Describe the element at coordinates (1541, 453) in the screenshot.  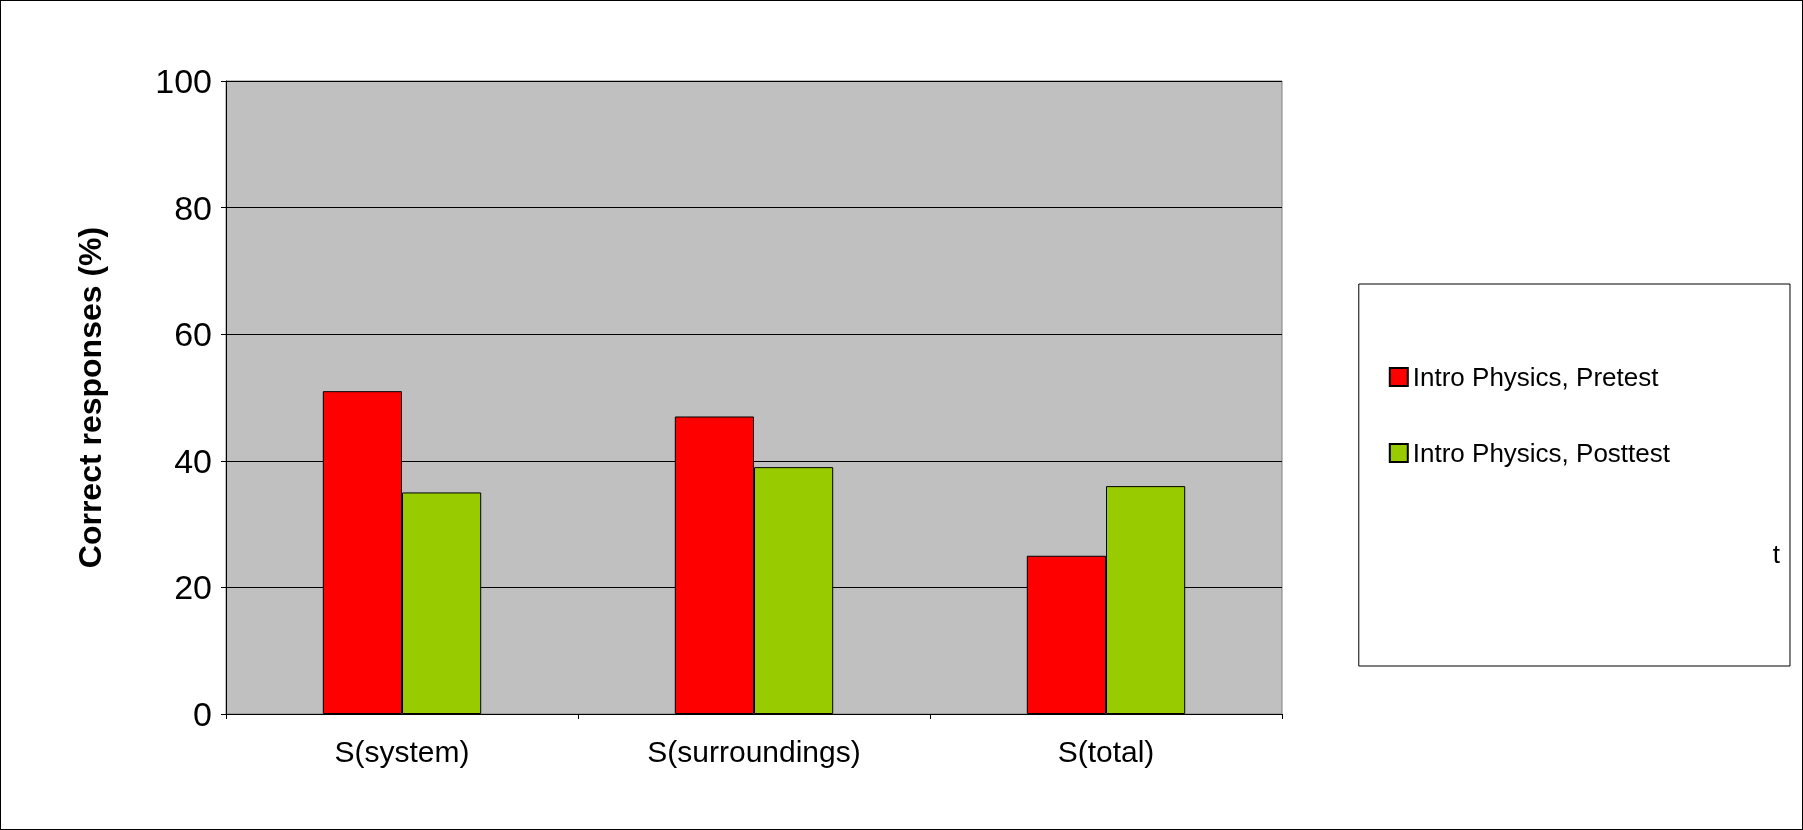
I see `legend-label: Intro Physics, Posttest` at that location.